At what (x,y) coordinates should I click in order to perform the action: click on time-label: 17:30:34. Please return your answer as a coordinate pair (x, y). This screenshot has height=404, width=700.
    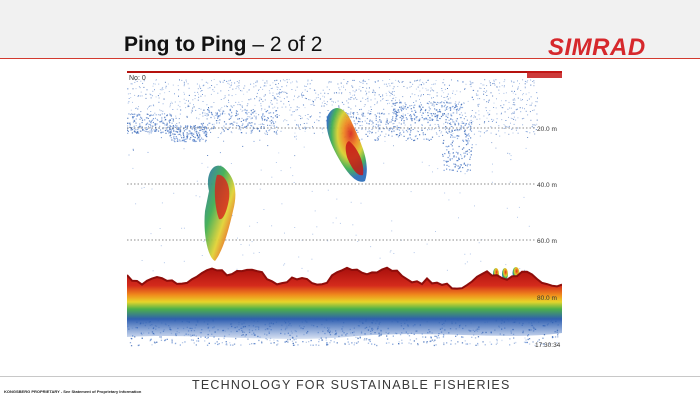
    Looking at the image, I should click on (548, 345).